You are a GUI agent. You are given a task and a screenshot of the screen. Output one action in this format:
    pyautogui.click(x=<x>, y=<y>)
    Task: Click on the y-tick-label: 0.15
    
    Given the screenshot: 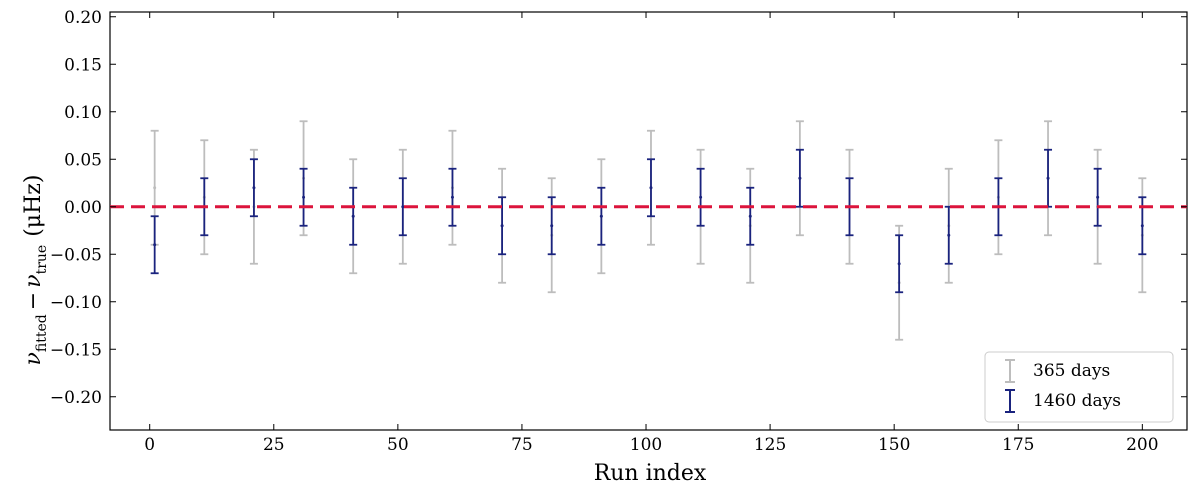 What is the action you would take?
    pyautogui.click(x=83, y=65)
    